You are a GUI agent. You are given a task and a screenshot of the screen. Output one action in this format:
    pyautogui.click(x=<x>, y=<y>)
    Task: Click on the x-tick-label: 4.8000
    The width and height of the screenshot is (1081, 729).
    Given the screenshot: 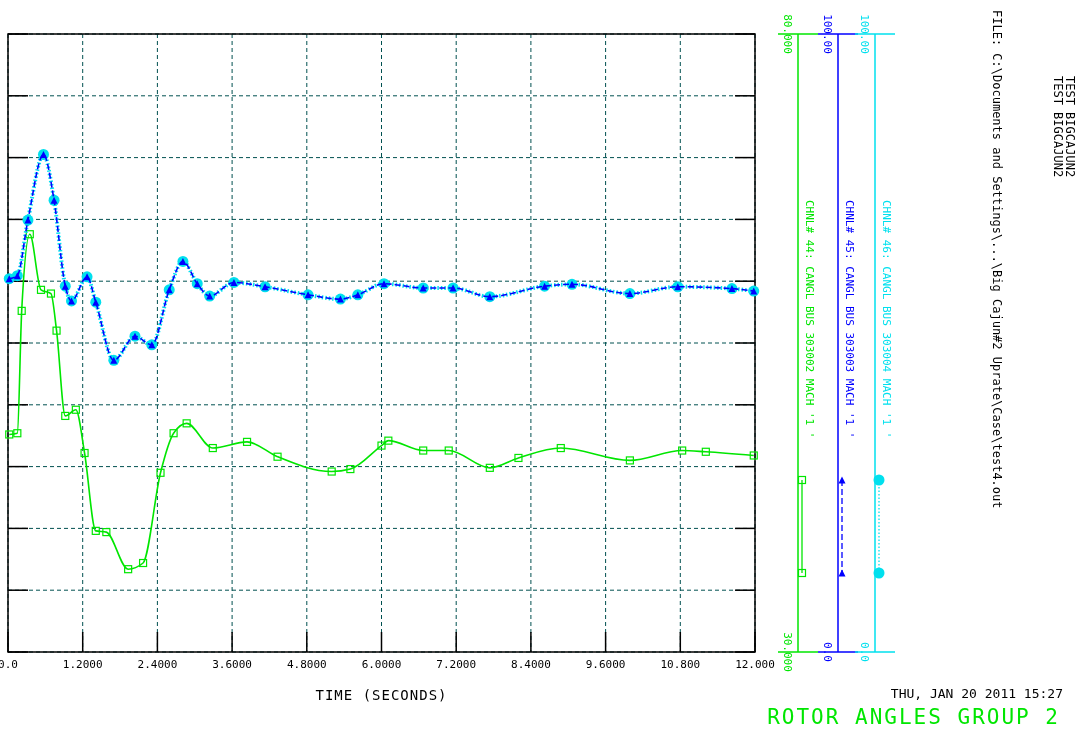 What is the action you would take?
    pyautogui.click(x=306, y=664)
    